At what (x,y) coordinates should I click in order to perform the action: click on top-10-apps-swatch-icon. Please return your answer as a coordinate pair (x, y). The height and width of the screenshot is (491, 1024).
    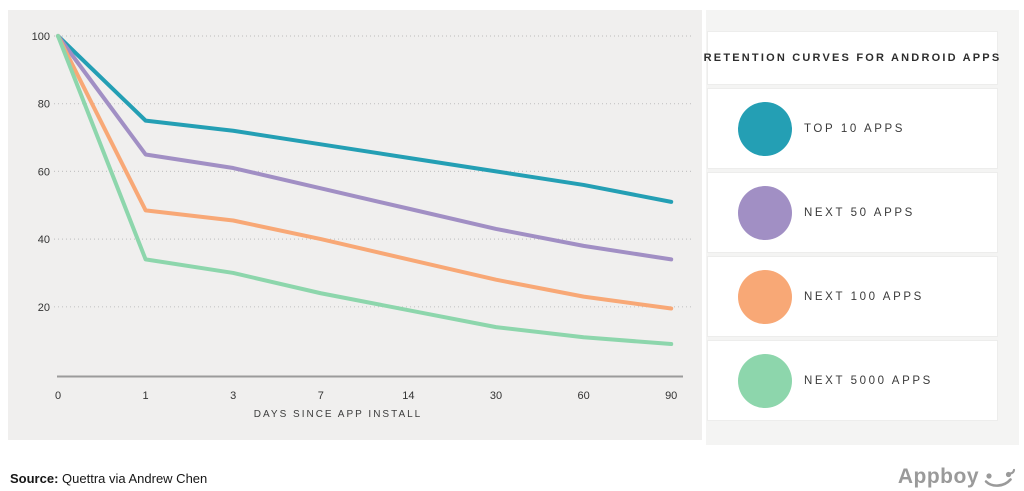
    Looking at the image, I should click on (765, 128).